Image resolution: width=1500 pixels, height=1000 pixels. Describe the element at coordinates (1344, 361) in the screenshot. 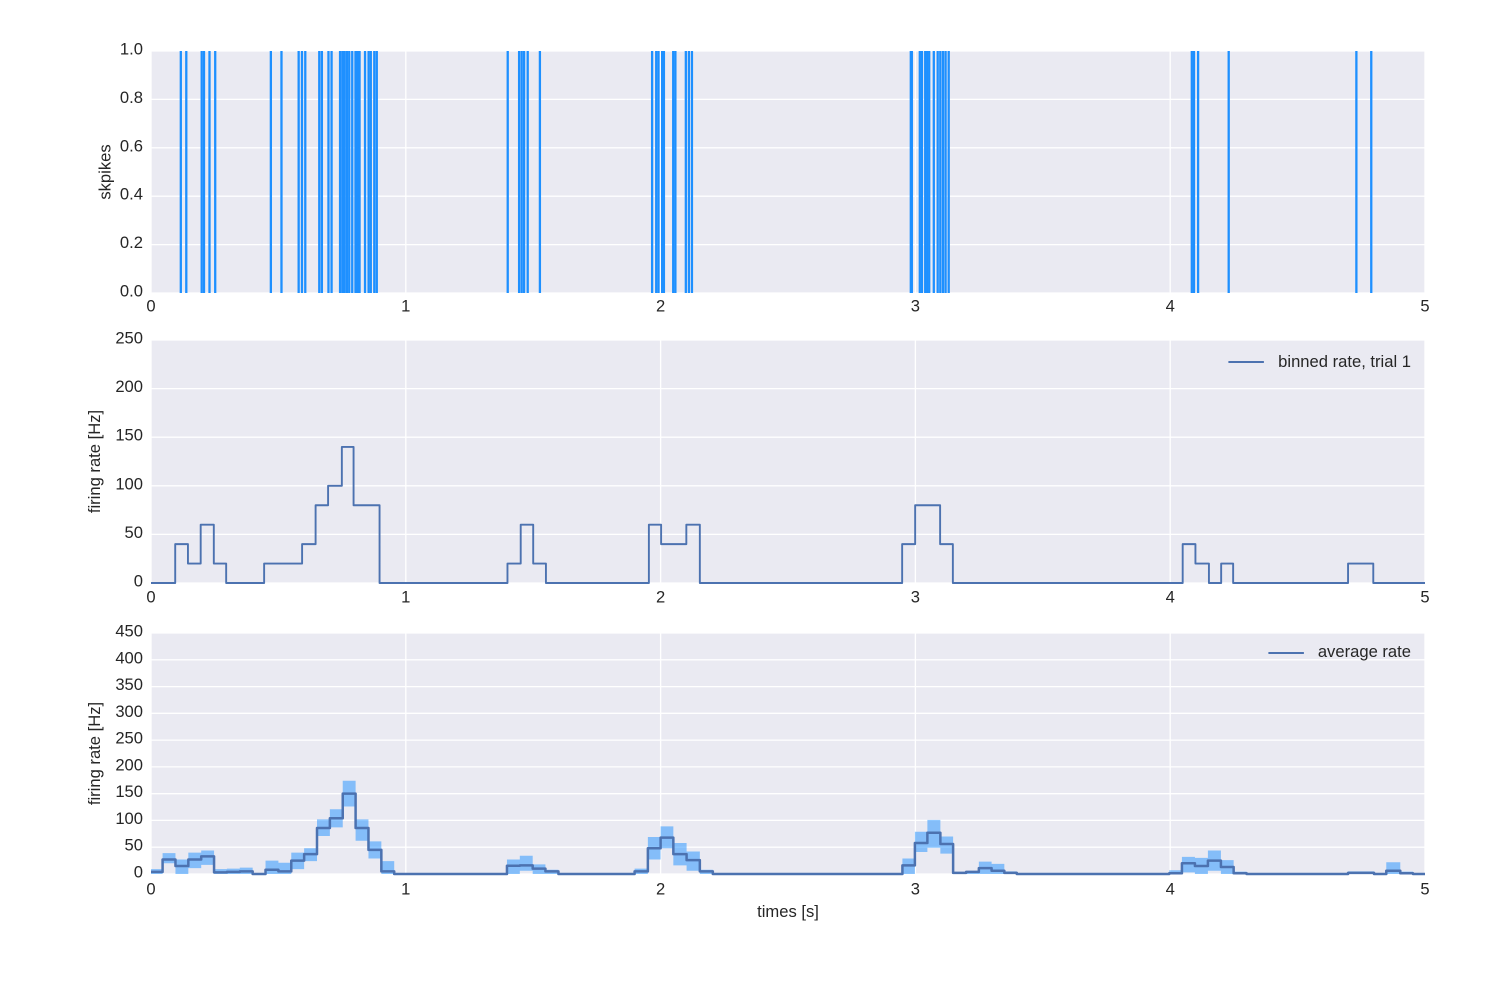

I see `svg-text: binned rate, trial 1` at that location.